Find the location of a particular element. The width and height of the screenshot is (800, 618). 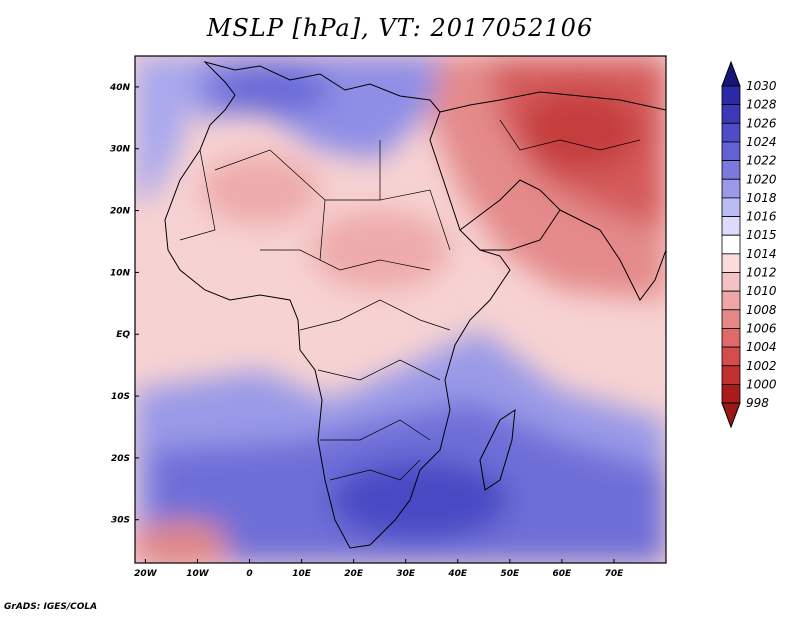

madagascar-coastline is located at coordinates (497, 449).